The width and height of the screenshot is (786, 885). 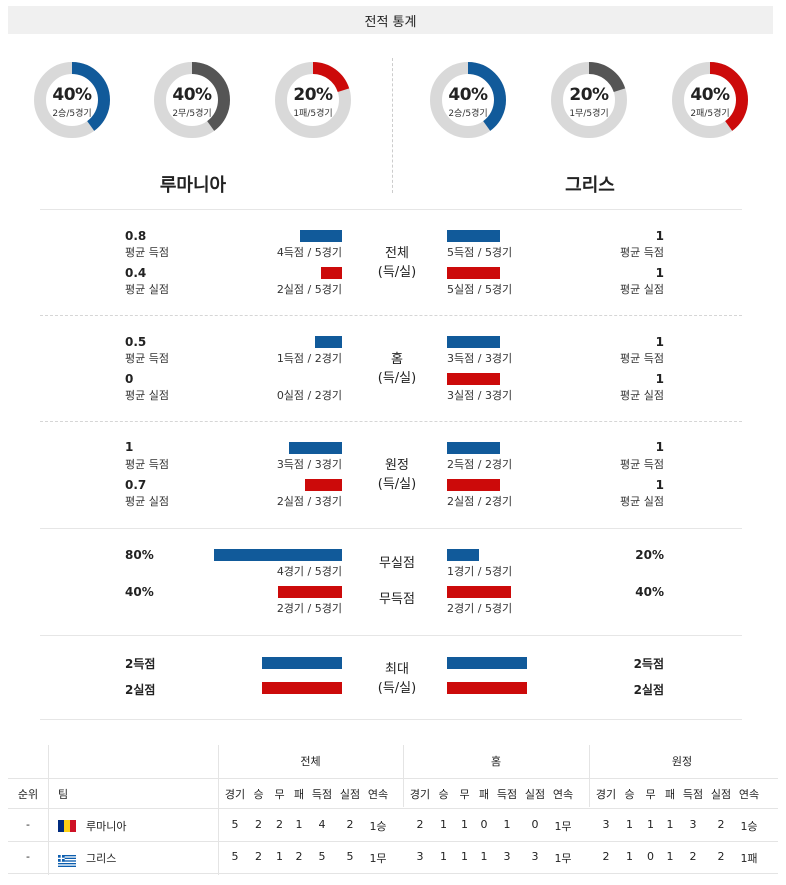 I want to click on row-team-name: 그리스, so click(x=101, y=858).